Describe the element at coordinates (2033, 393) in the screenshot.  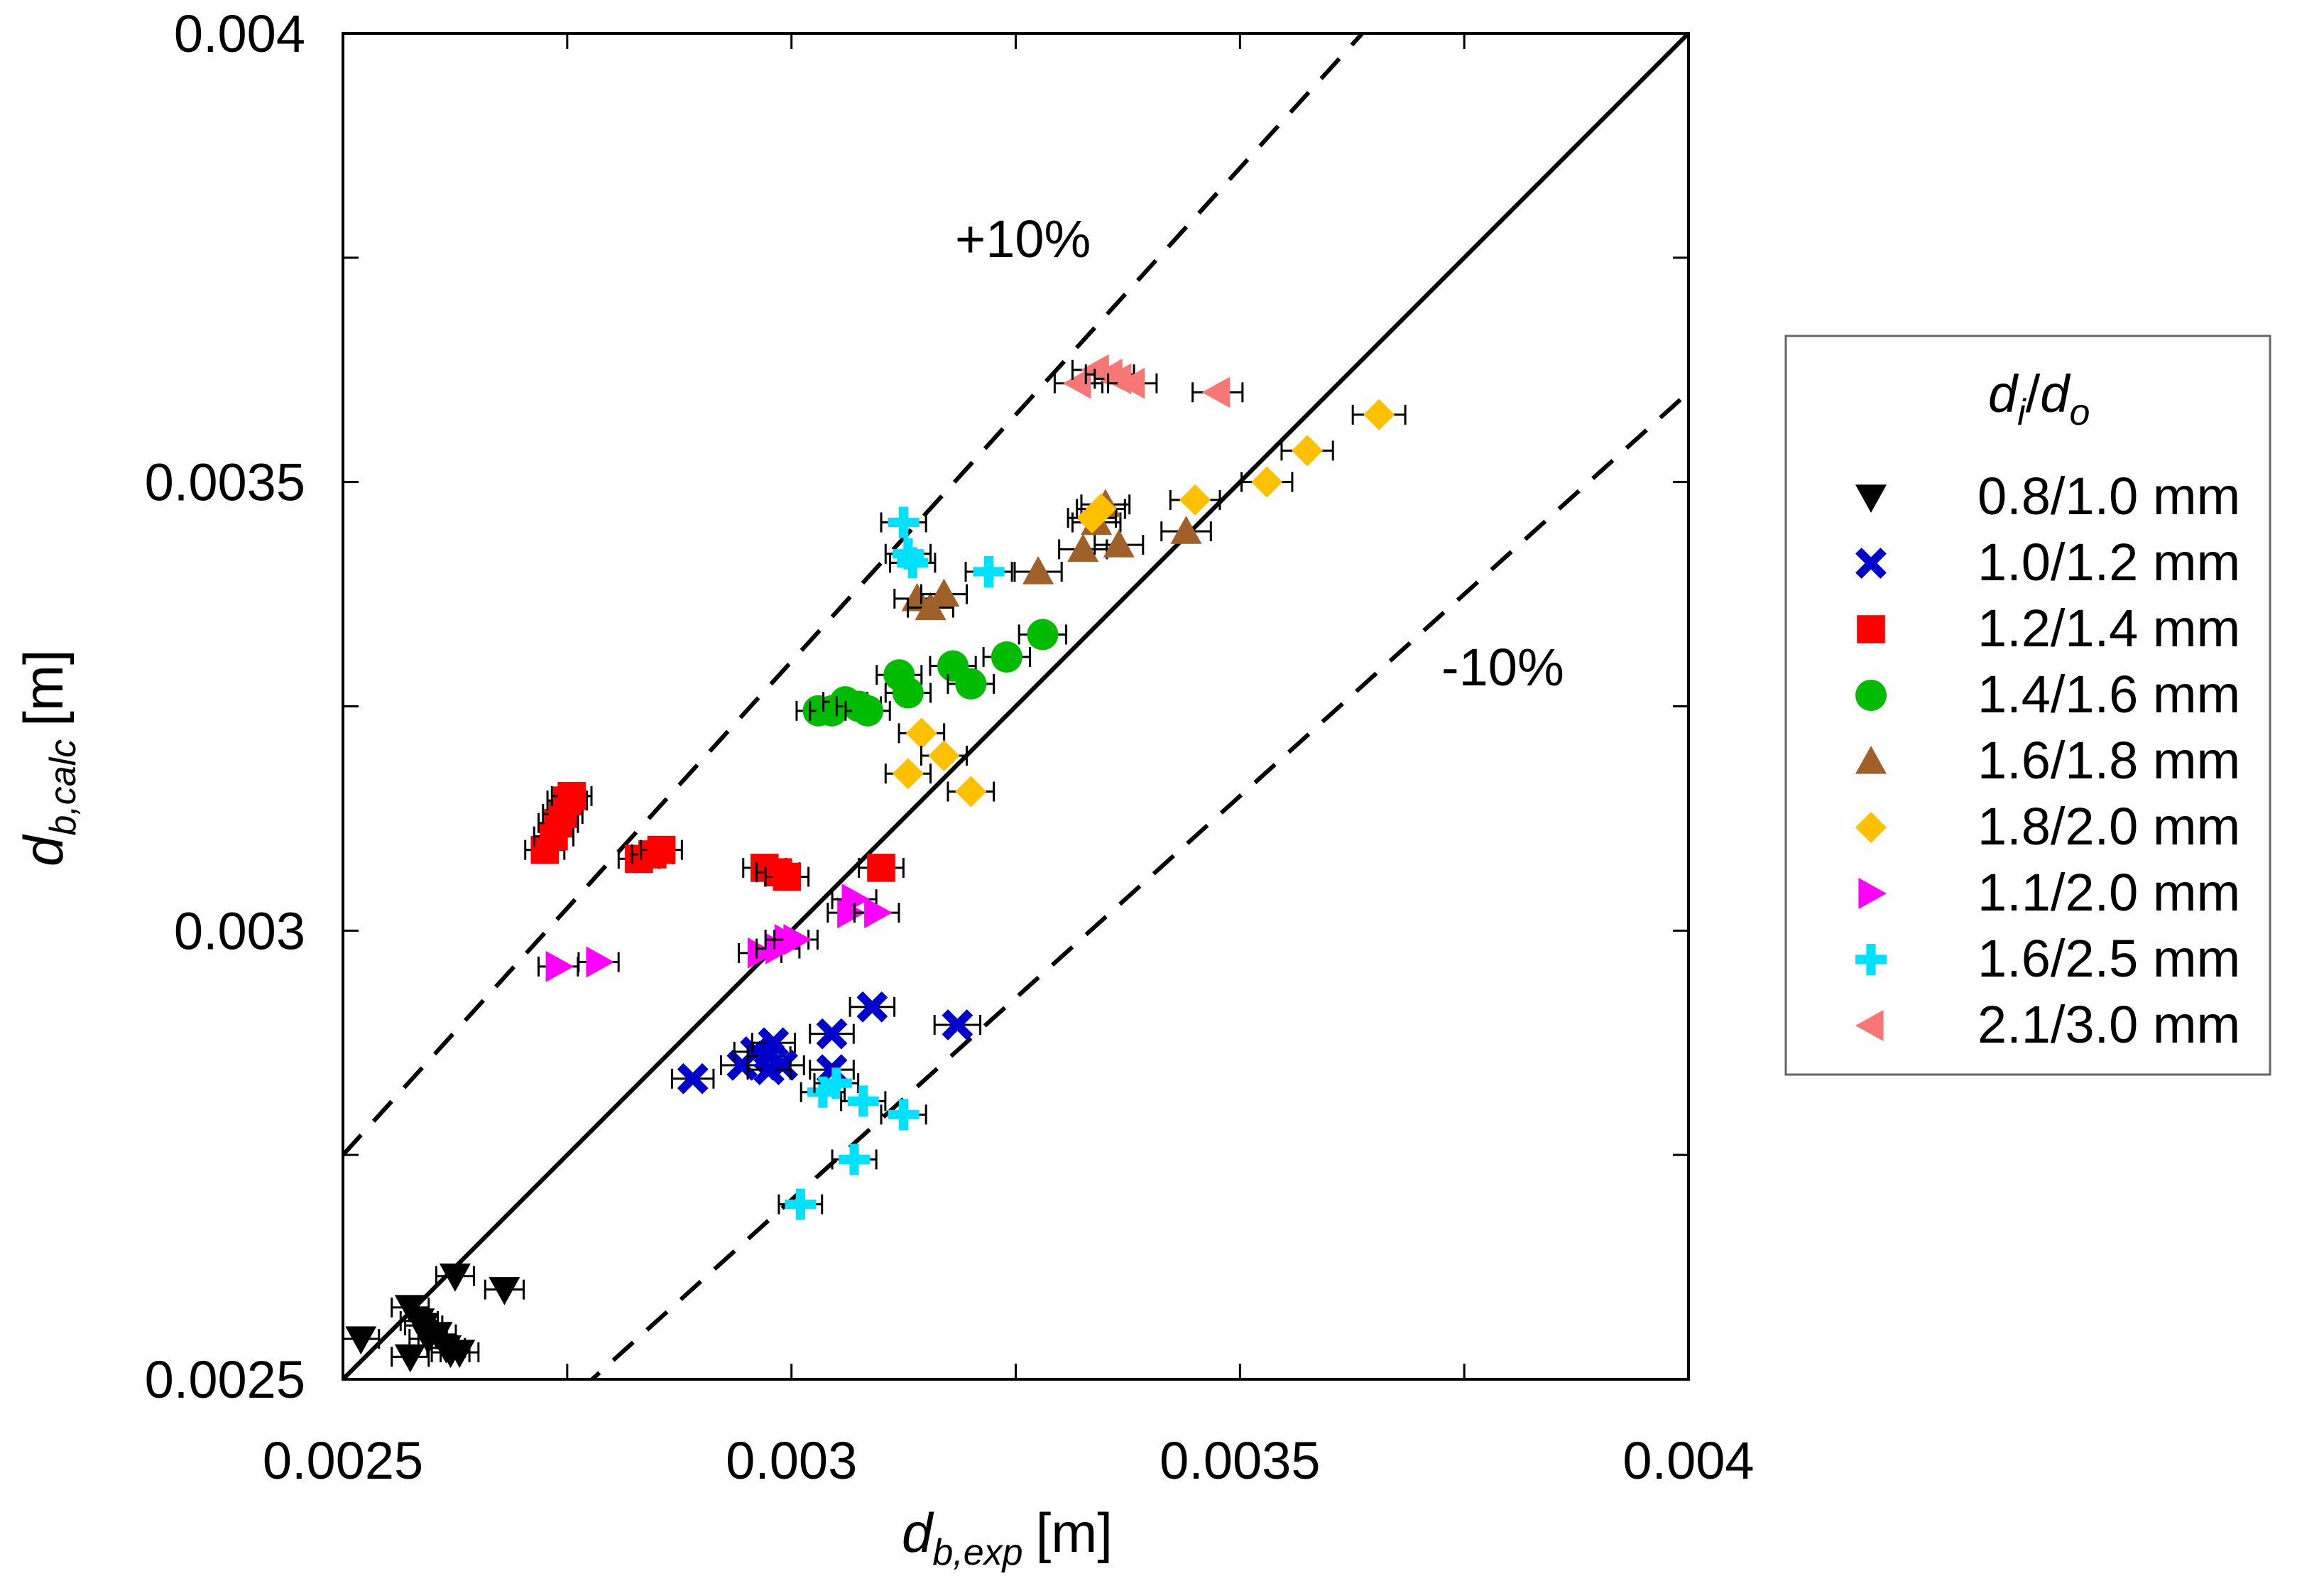
I see `legend-title-sep: /` at that location.